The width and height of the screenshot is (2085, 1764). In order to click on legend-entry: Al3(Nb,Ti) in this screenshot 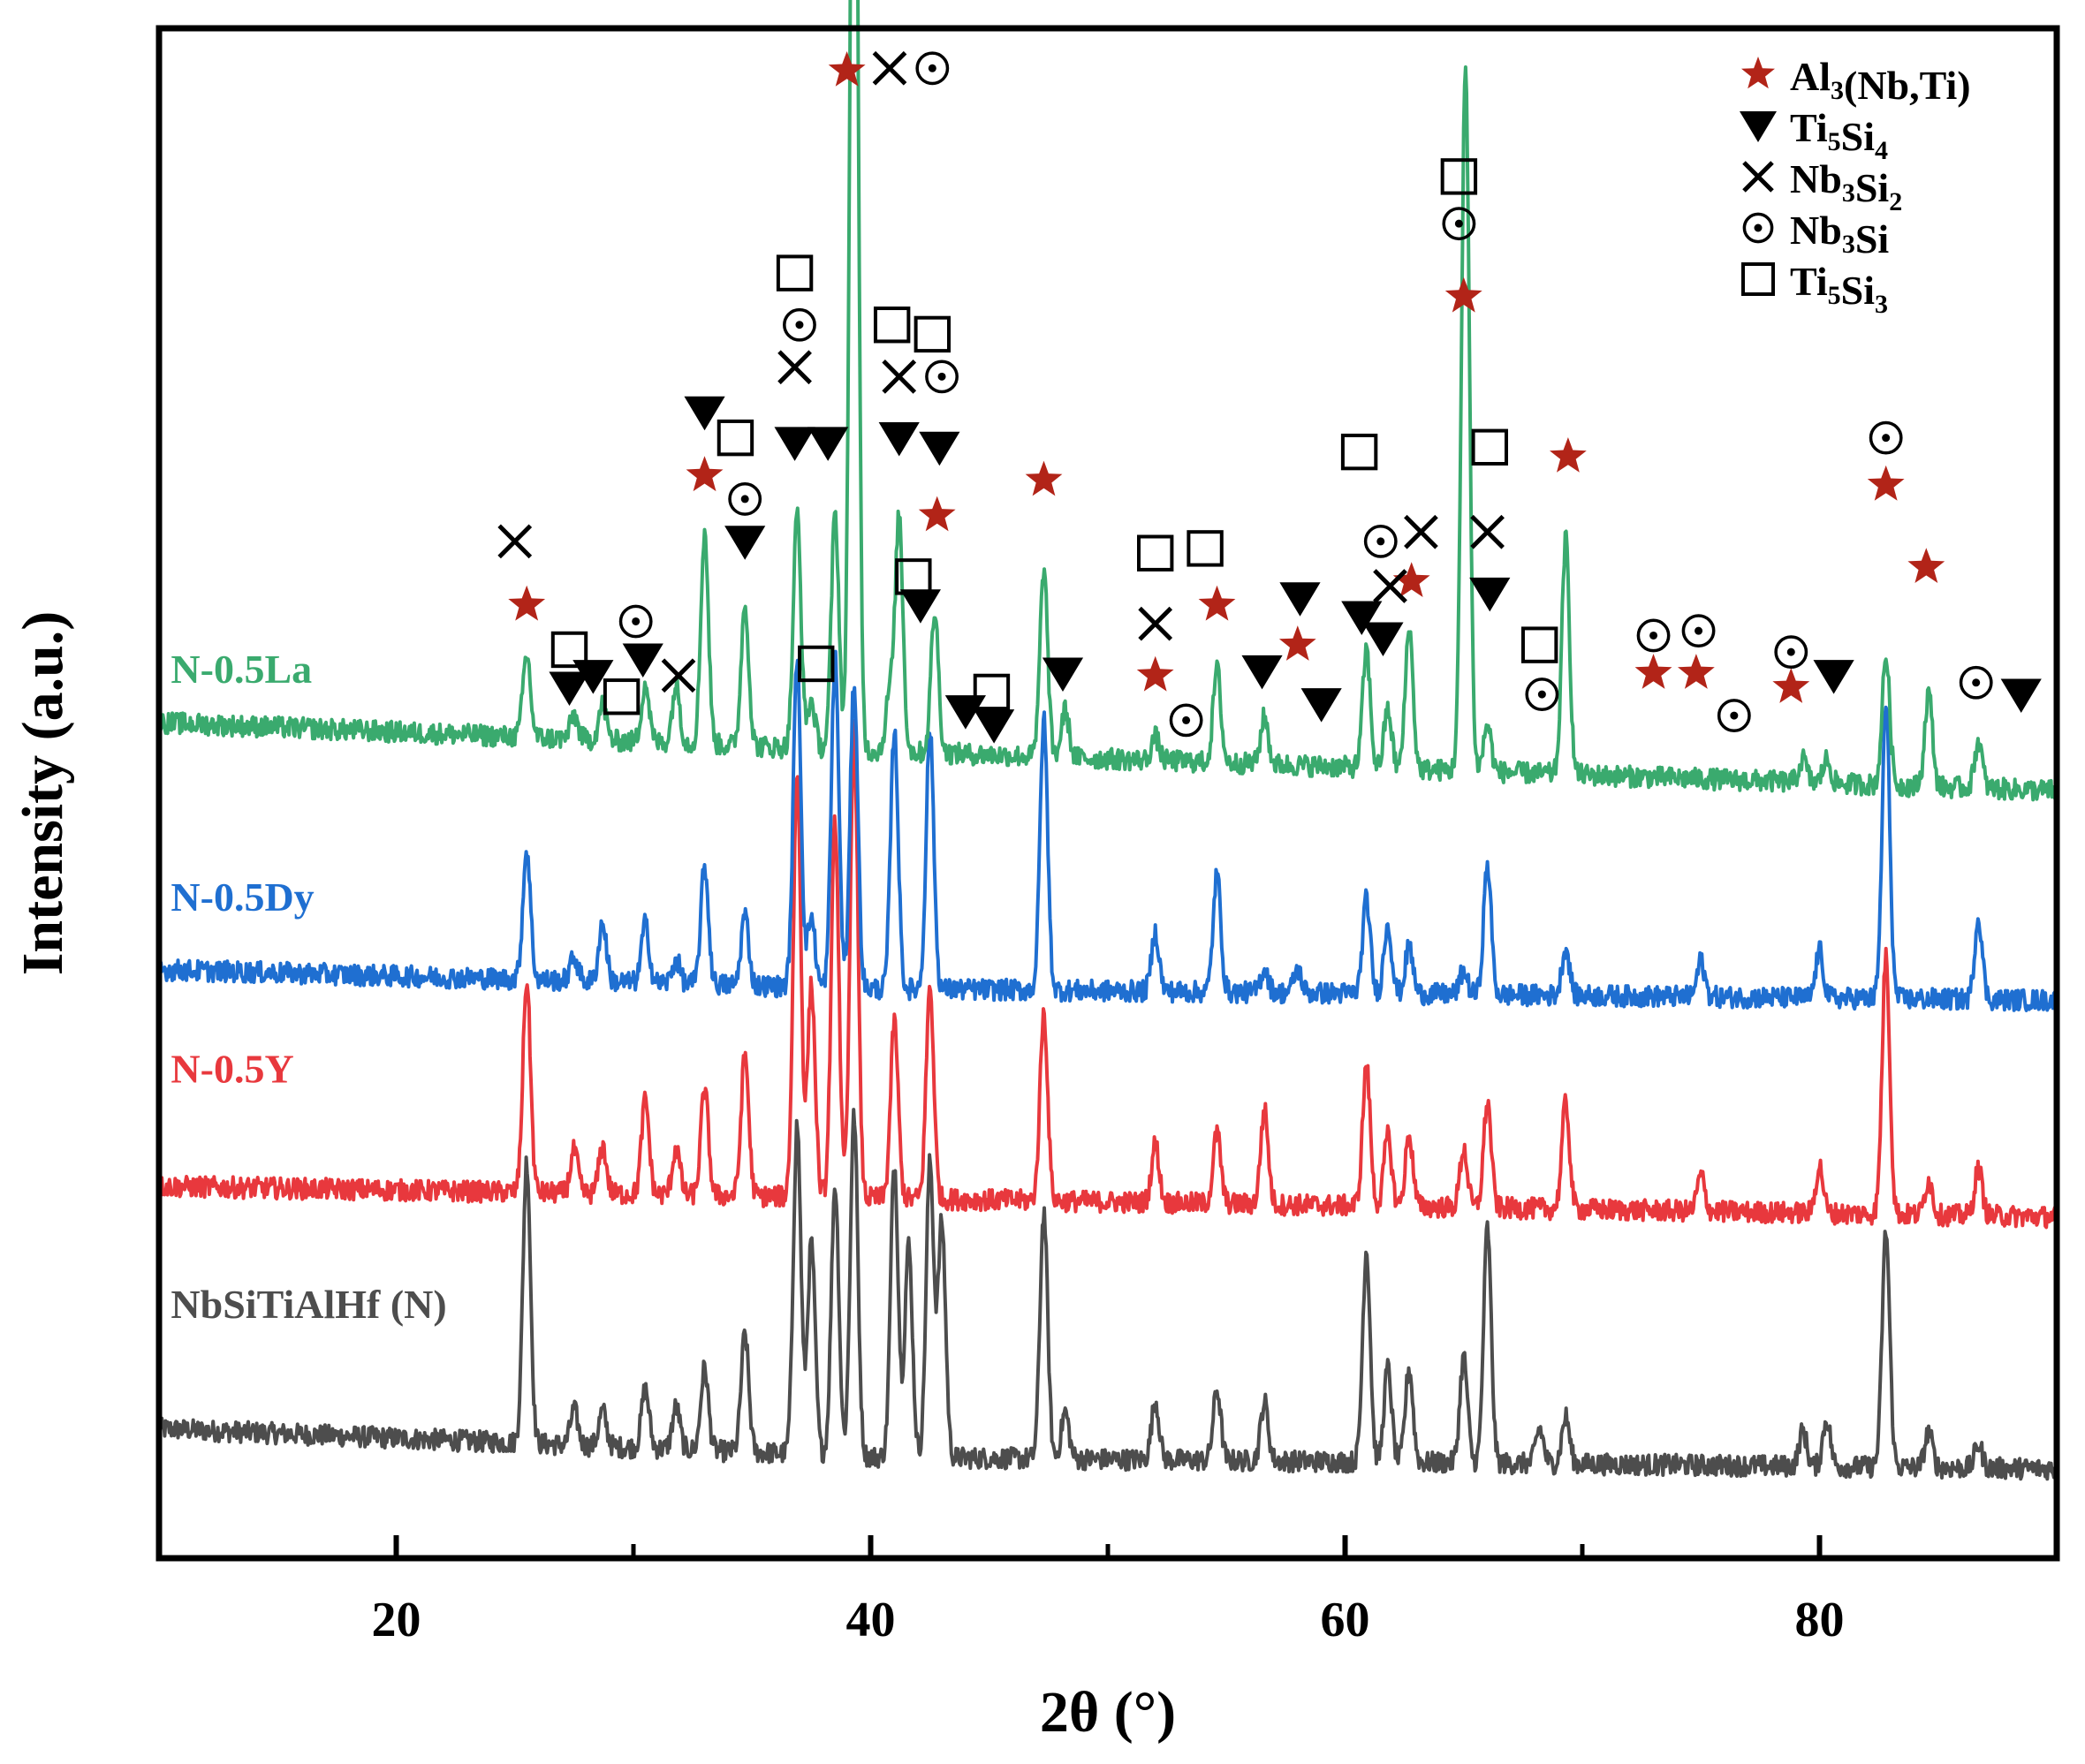, I will do `click(1856, 81)`.